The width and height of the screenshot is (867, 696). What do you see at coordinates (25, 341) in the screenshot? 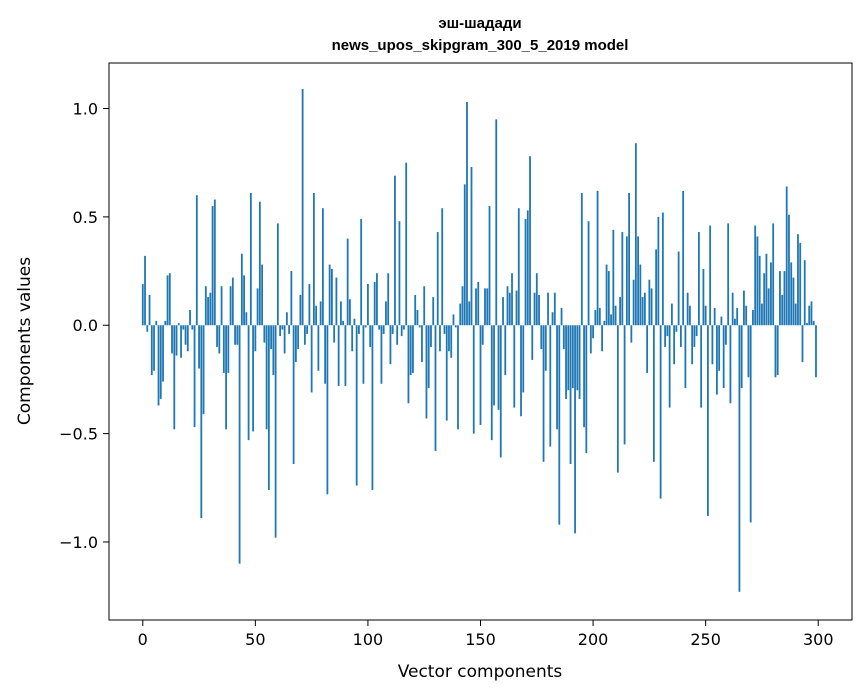
I see `y-axis-label: Components values` at bounding box center [25, 341].